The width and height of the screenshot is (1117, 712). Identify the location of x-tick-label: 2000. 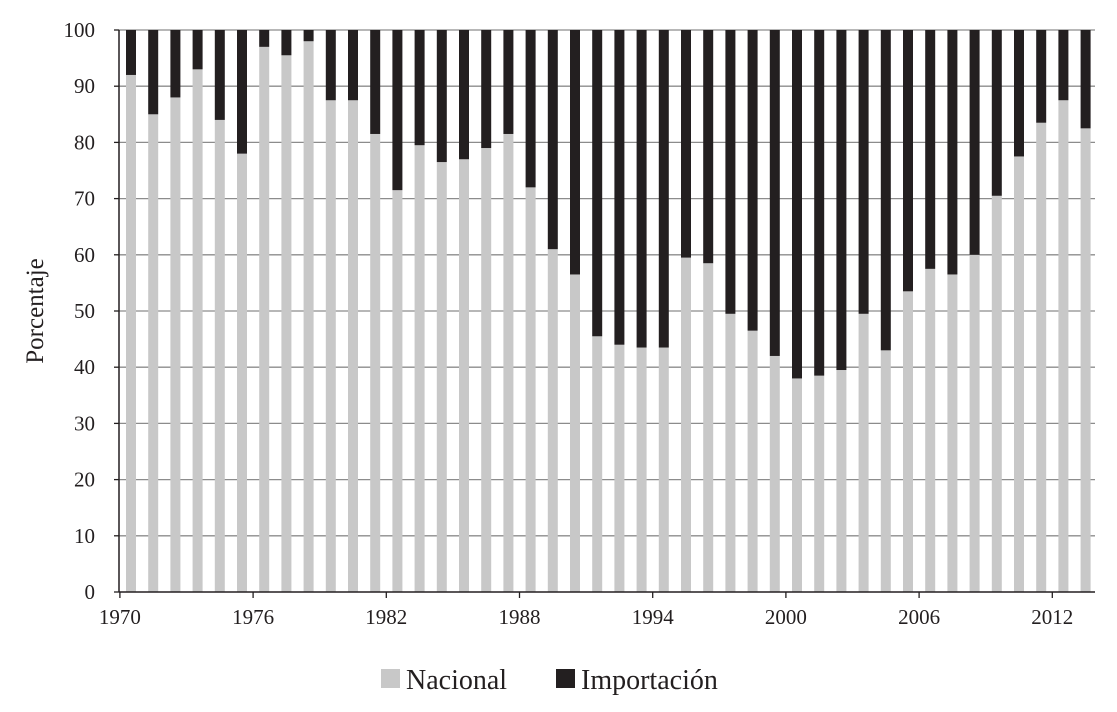
(786, 617).